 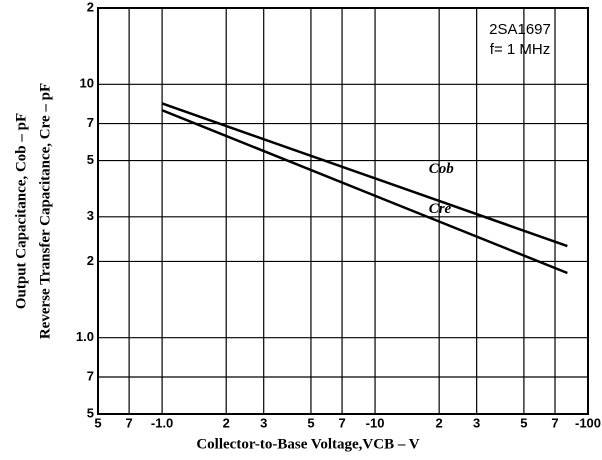 What do you see at coordinates (45, 211) in the screenshot?
I see `y-axis-label: Reverse Transfer Capacitance, Cre – pF` at bounding box center [45, 211].